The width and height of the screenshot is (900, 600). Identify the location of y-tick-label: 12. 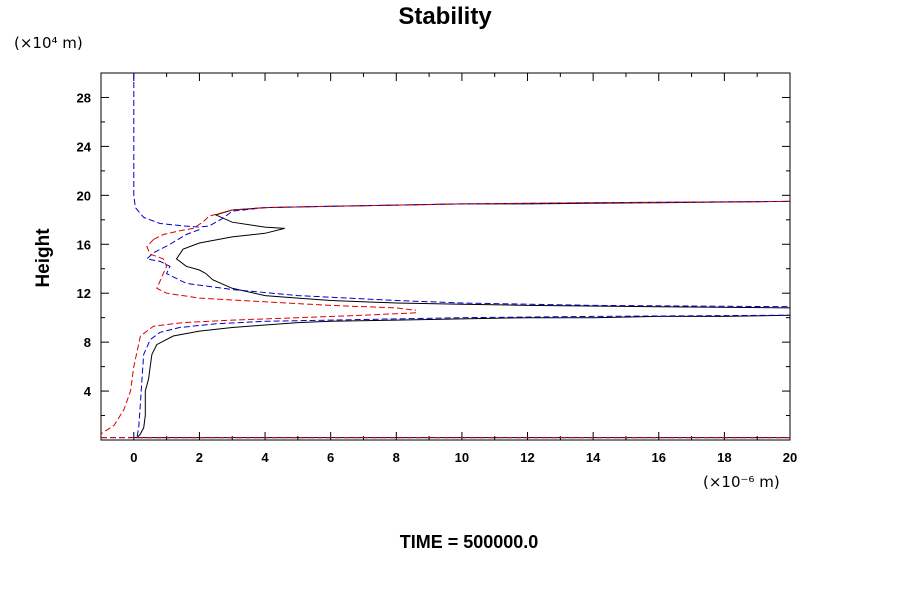
(84, 293).